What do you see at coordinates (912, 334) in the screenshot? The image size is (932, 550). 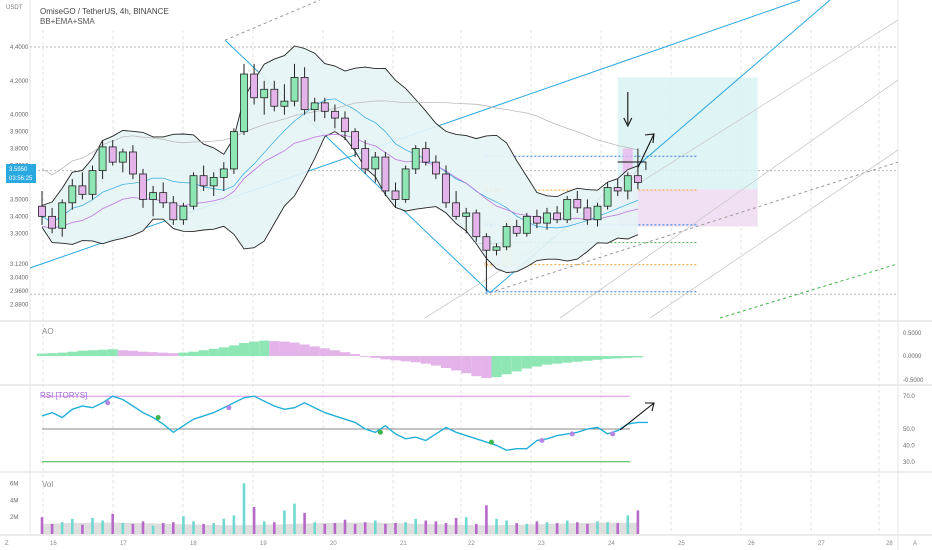 I see `ao-tick-label: 0.5000` at bounding box center [912, 334].